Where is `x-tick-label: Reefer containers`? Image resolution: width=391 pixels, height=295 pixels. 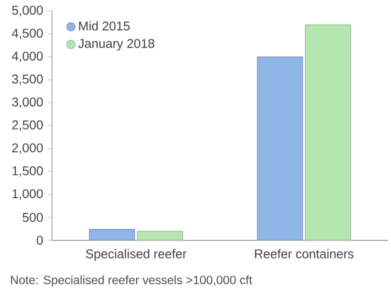
x-tick-label: Reefer containers is located at coordinates (304, 253).